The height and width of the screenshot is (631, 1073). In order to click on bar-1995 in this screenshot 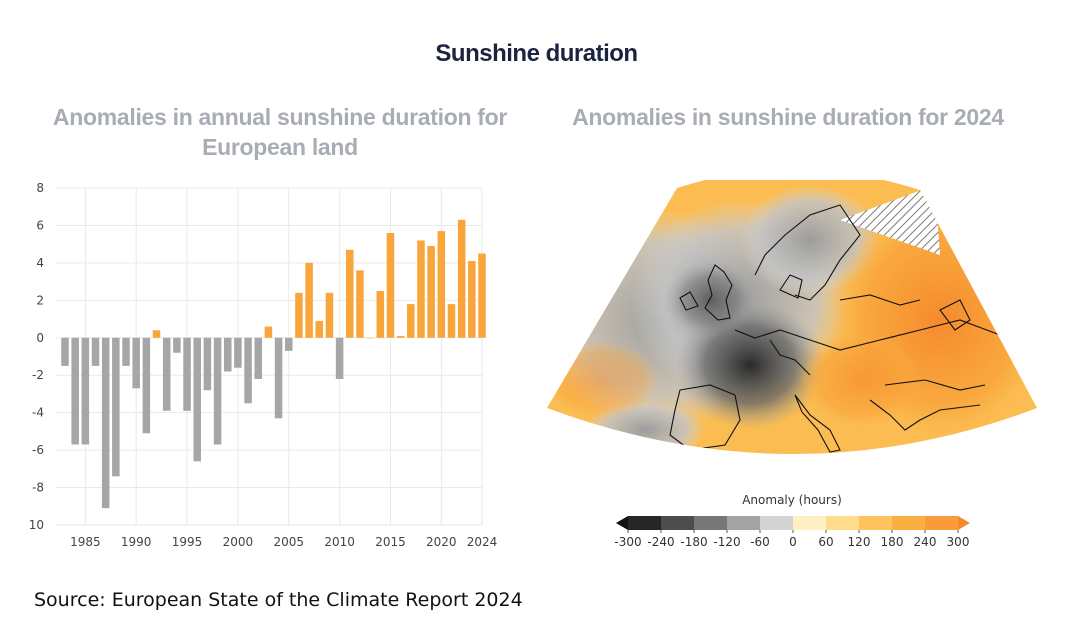, I will do `click(187, 374)`.